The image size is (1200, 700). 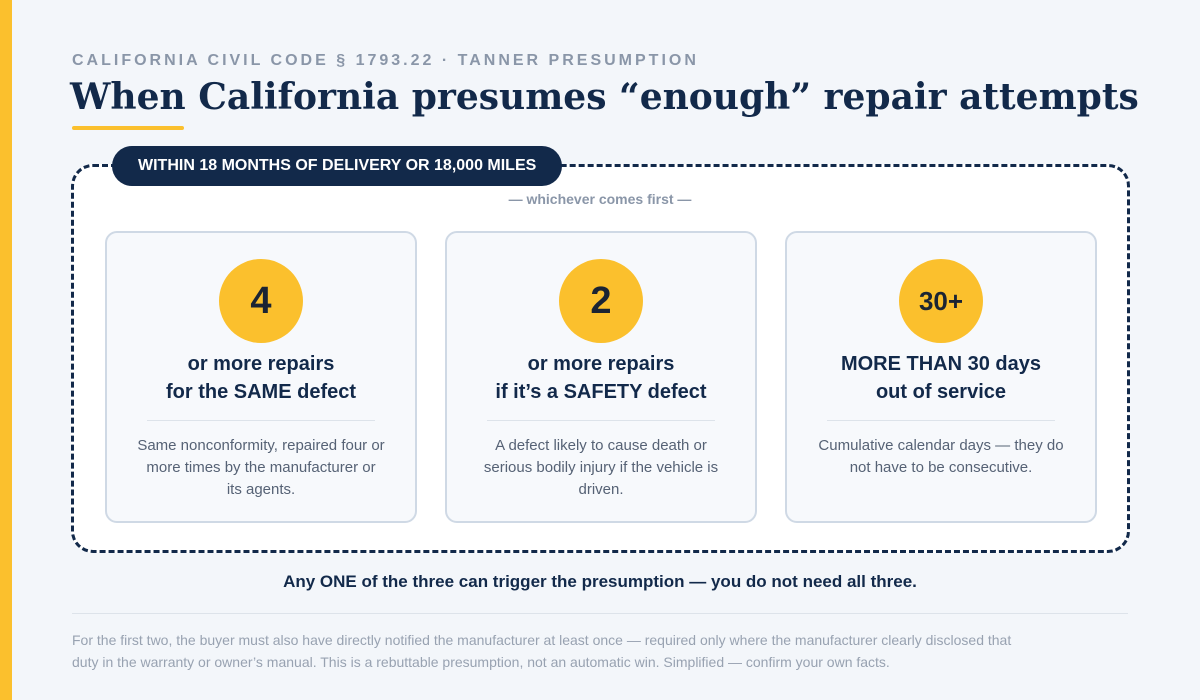 What do you see at coordinates (941, 392) in the screenshot?
I see `criterion-heading-line2: out of service` at bounding box center [941, 392].